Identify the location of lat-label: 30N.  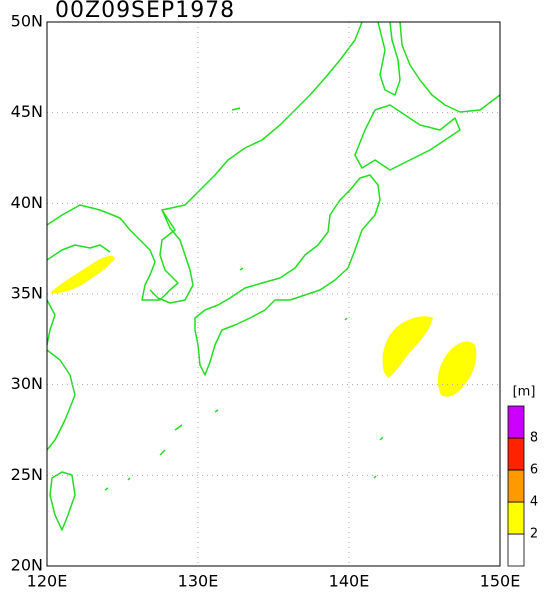
(27, 383).